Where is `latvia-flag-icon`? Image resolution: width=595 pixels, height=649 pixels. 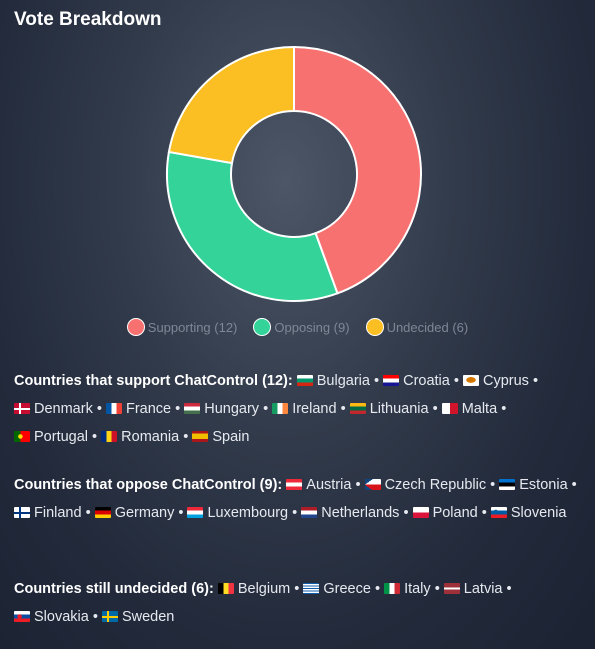
latvia-flag-icon is located at coordinates (451, 588).